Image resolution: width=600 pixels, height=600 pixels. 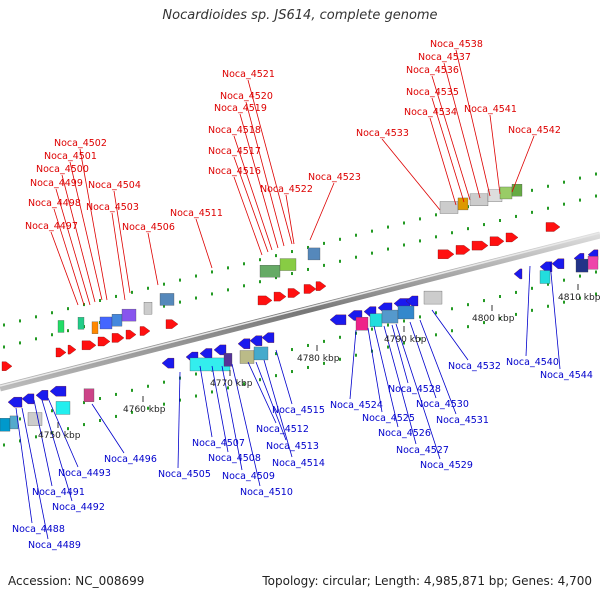 I want to click on reverse-gene-label: Noca_4510, so click(x=266, y=492).